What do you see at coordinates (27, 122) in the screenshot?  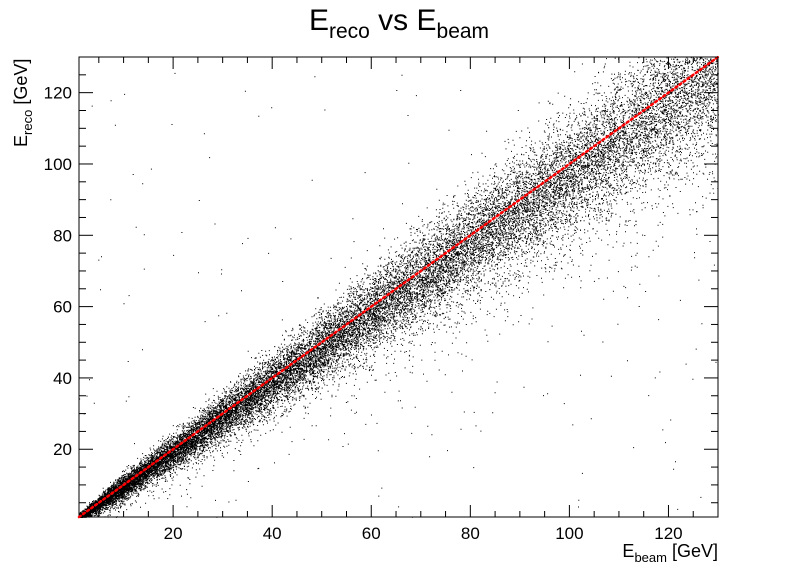 I see `y-axis-label-sub: reco` at bounding box center [27, 122].